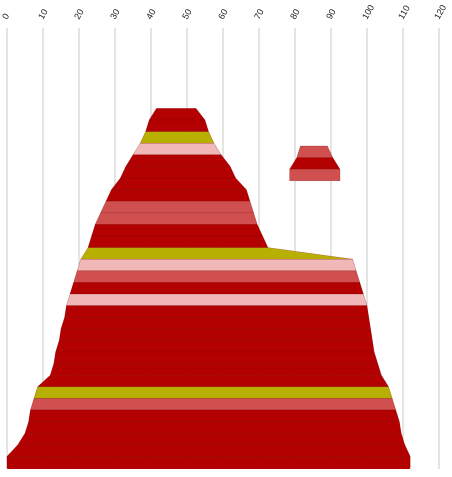  I want to click on x-tick-label: 90, so click(331, 14).